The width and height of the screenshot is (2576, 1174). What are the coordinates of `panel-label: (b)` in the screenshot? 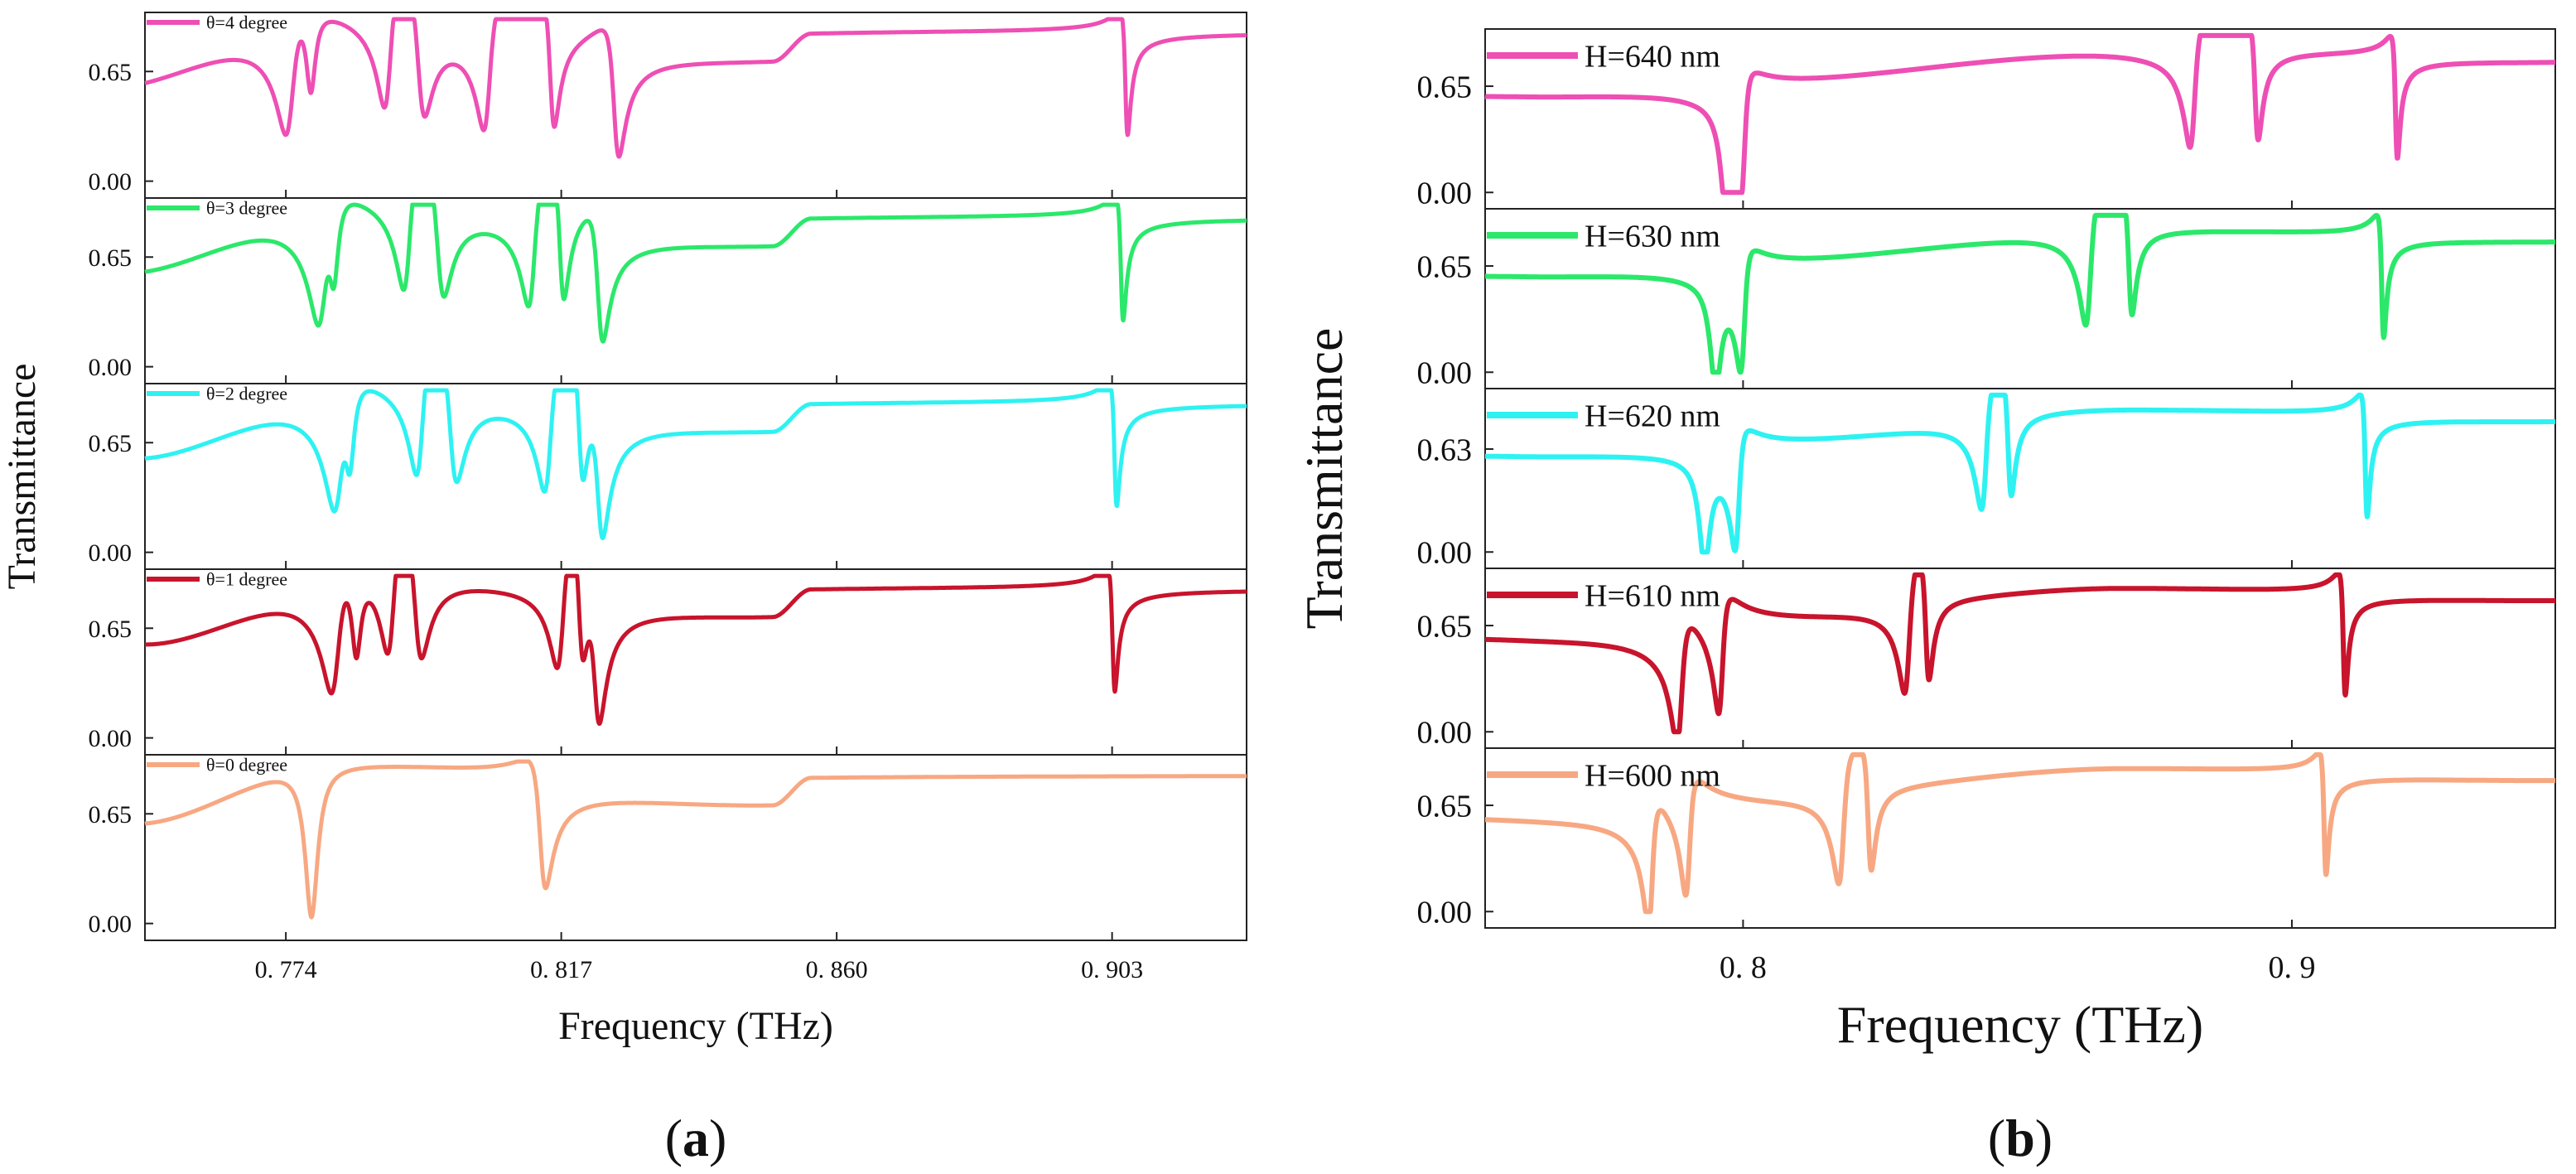 It's located at (2021, 1138).